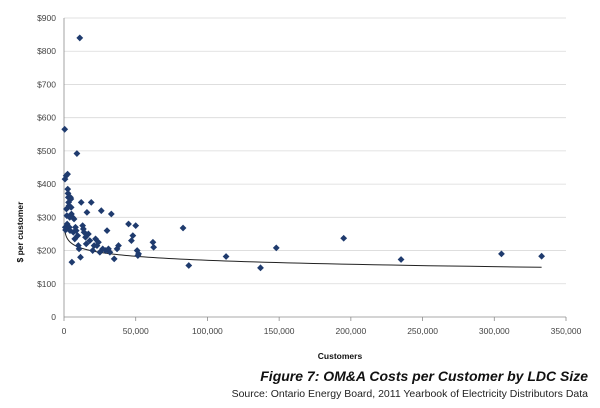 This screenshot has width=600, height=408. What do you see at coordinates (46, 51) in the screenshot?
I see `y-tick-label: $800` at bounding box center [46, 51].